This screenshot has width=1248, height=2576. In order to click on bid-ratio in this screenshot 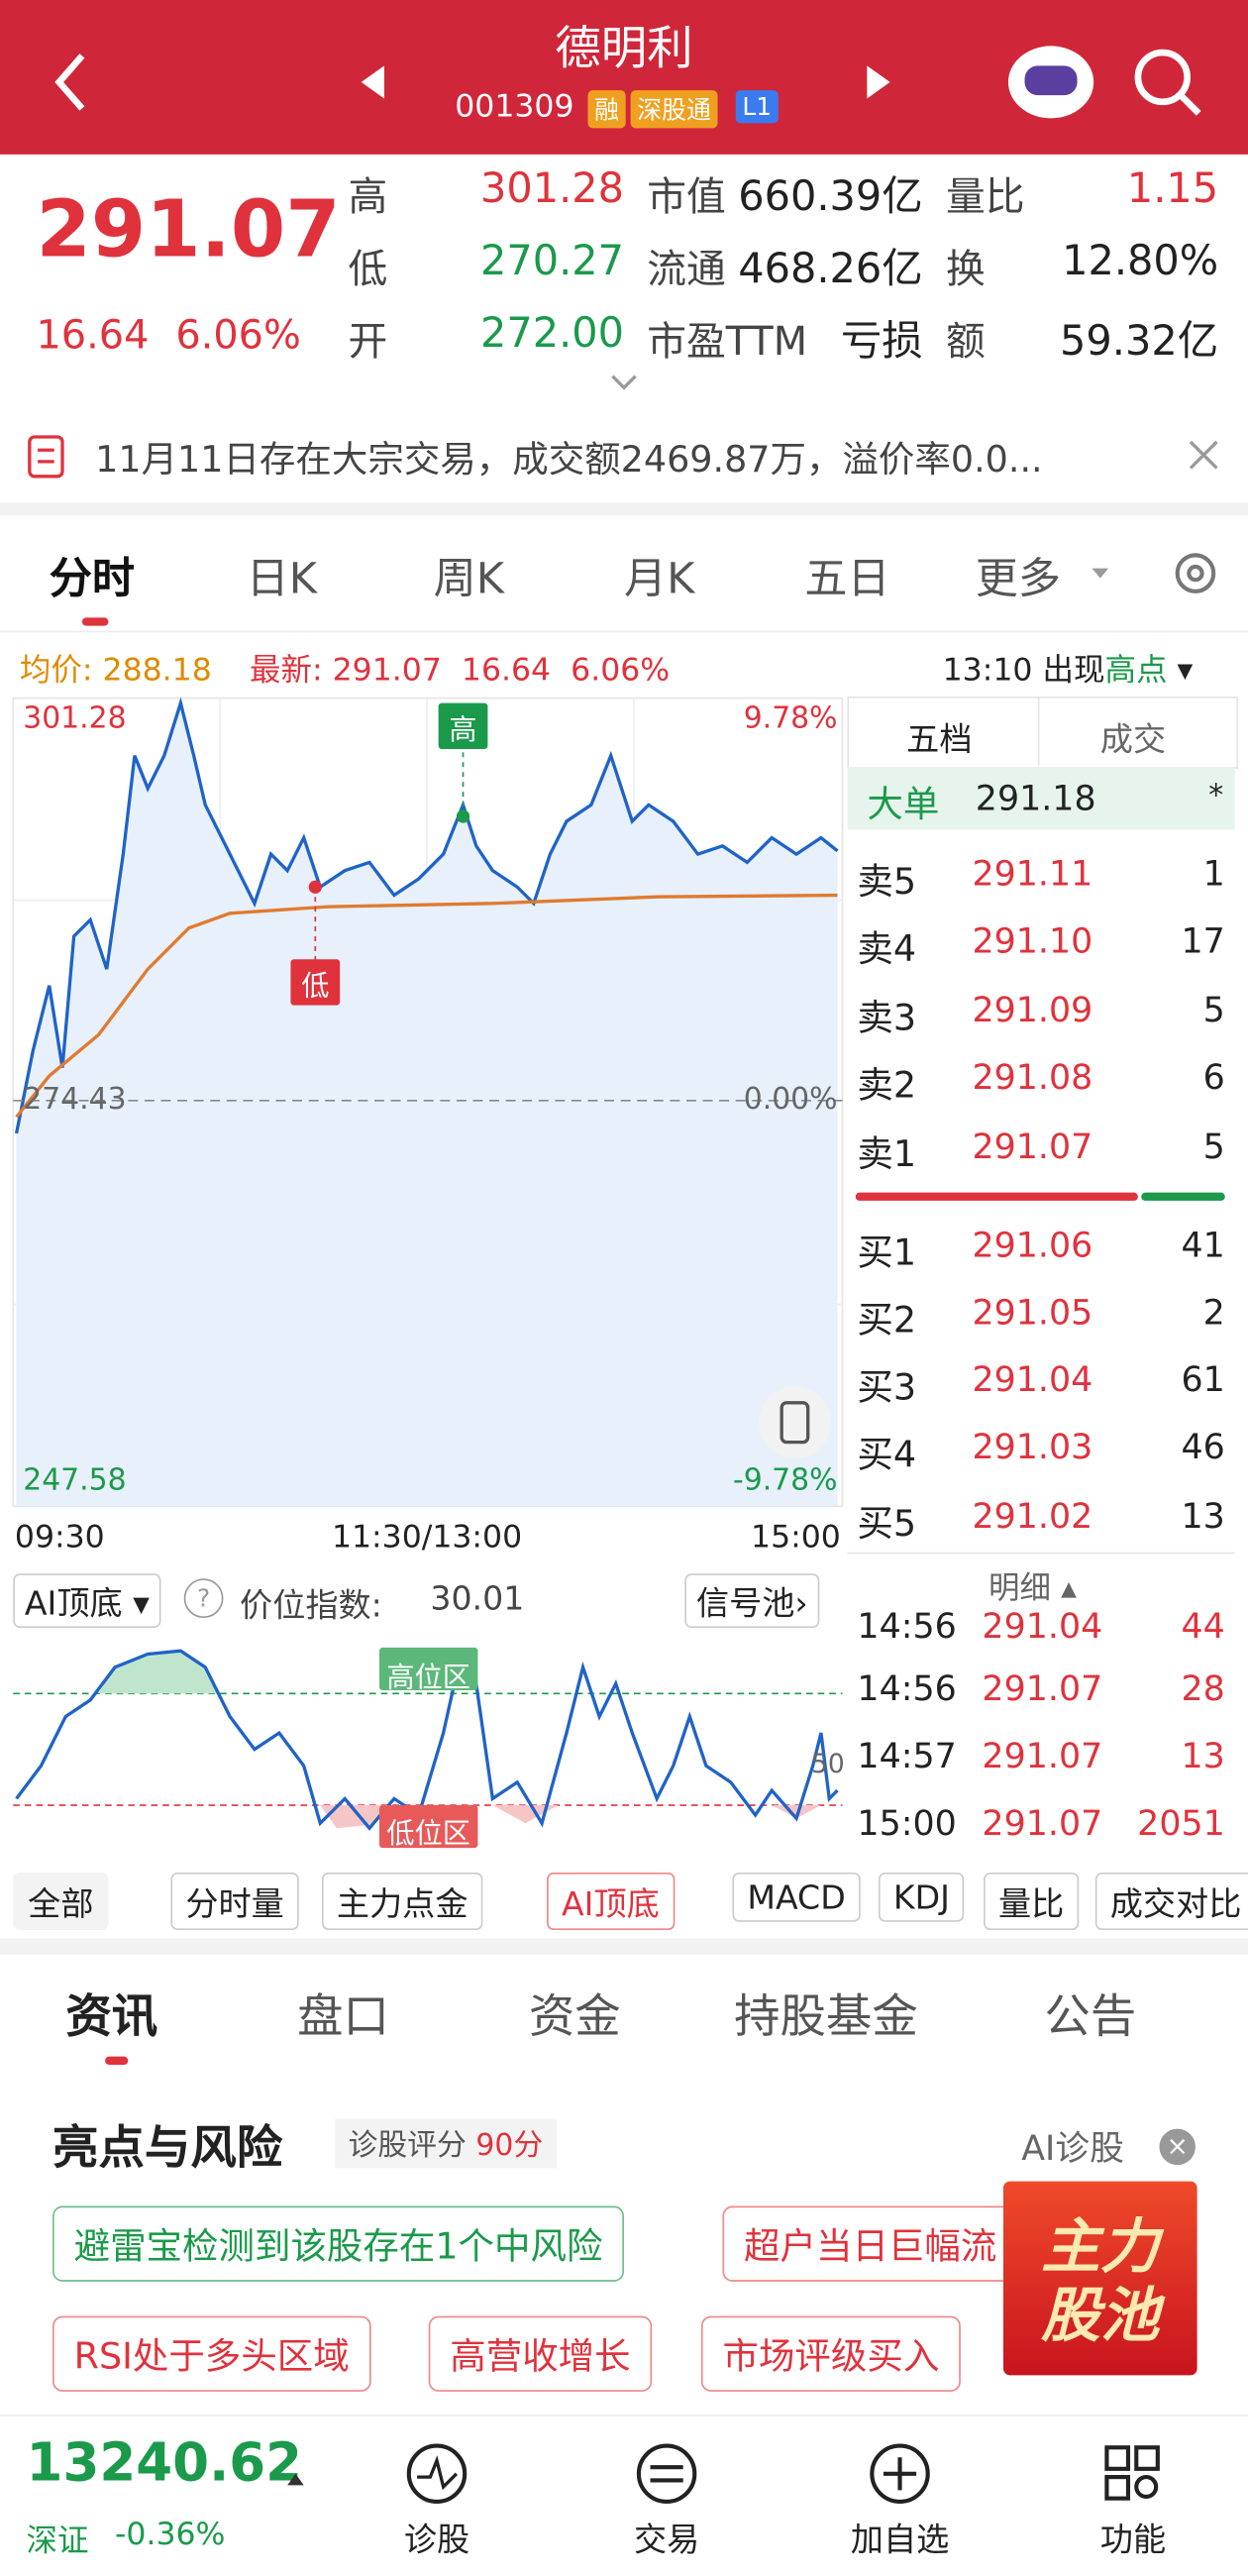, I will do `click(1183, 1196)`.